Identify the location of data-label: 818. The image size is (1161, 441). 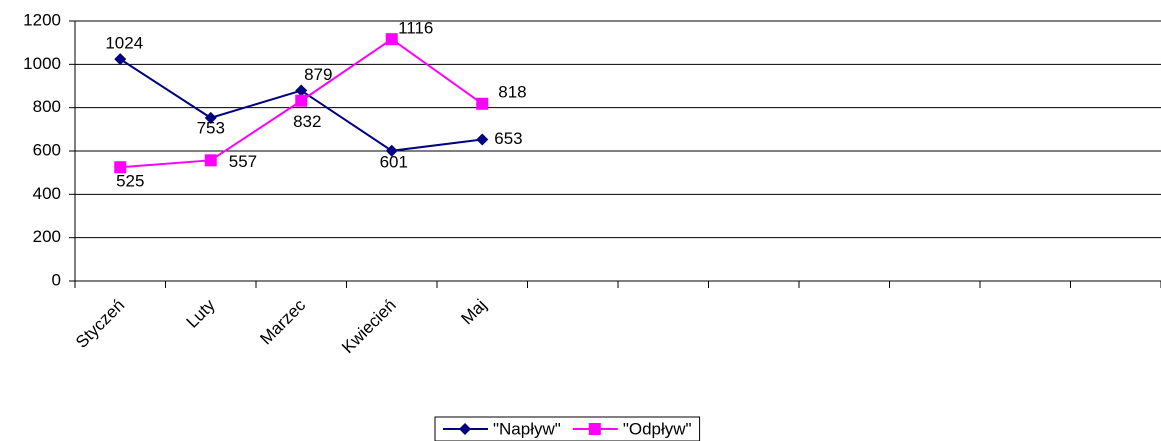
(512, 91).